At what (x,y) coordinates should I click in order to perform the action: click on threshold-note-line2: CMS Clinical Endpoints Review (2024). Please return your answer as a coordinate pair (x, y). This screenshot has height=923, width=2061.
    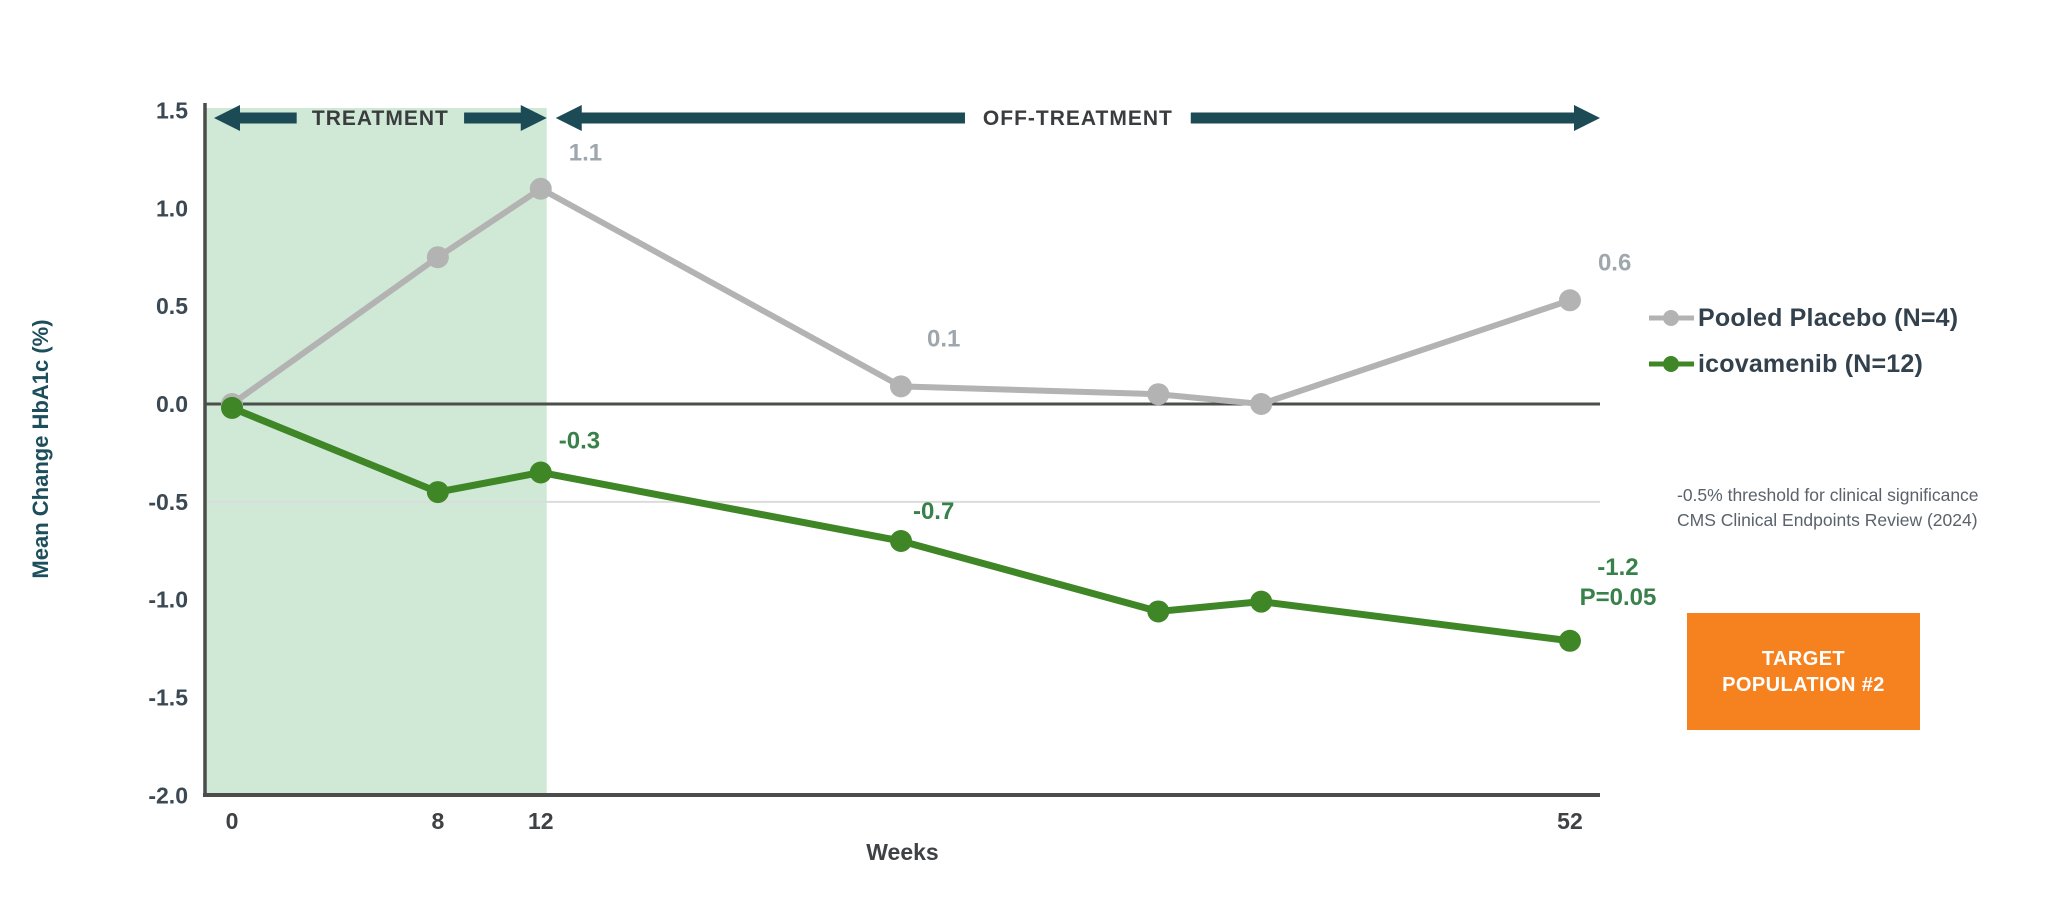
    Looking at the image, I should click on (1827, 520).